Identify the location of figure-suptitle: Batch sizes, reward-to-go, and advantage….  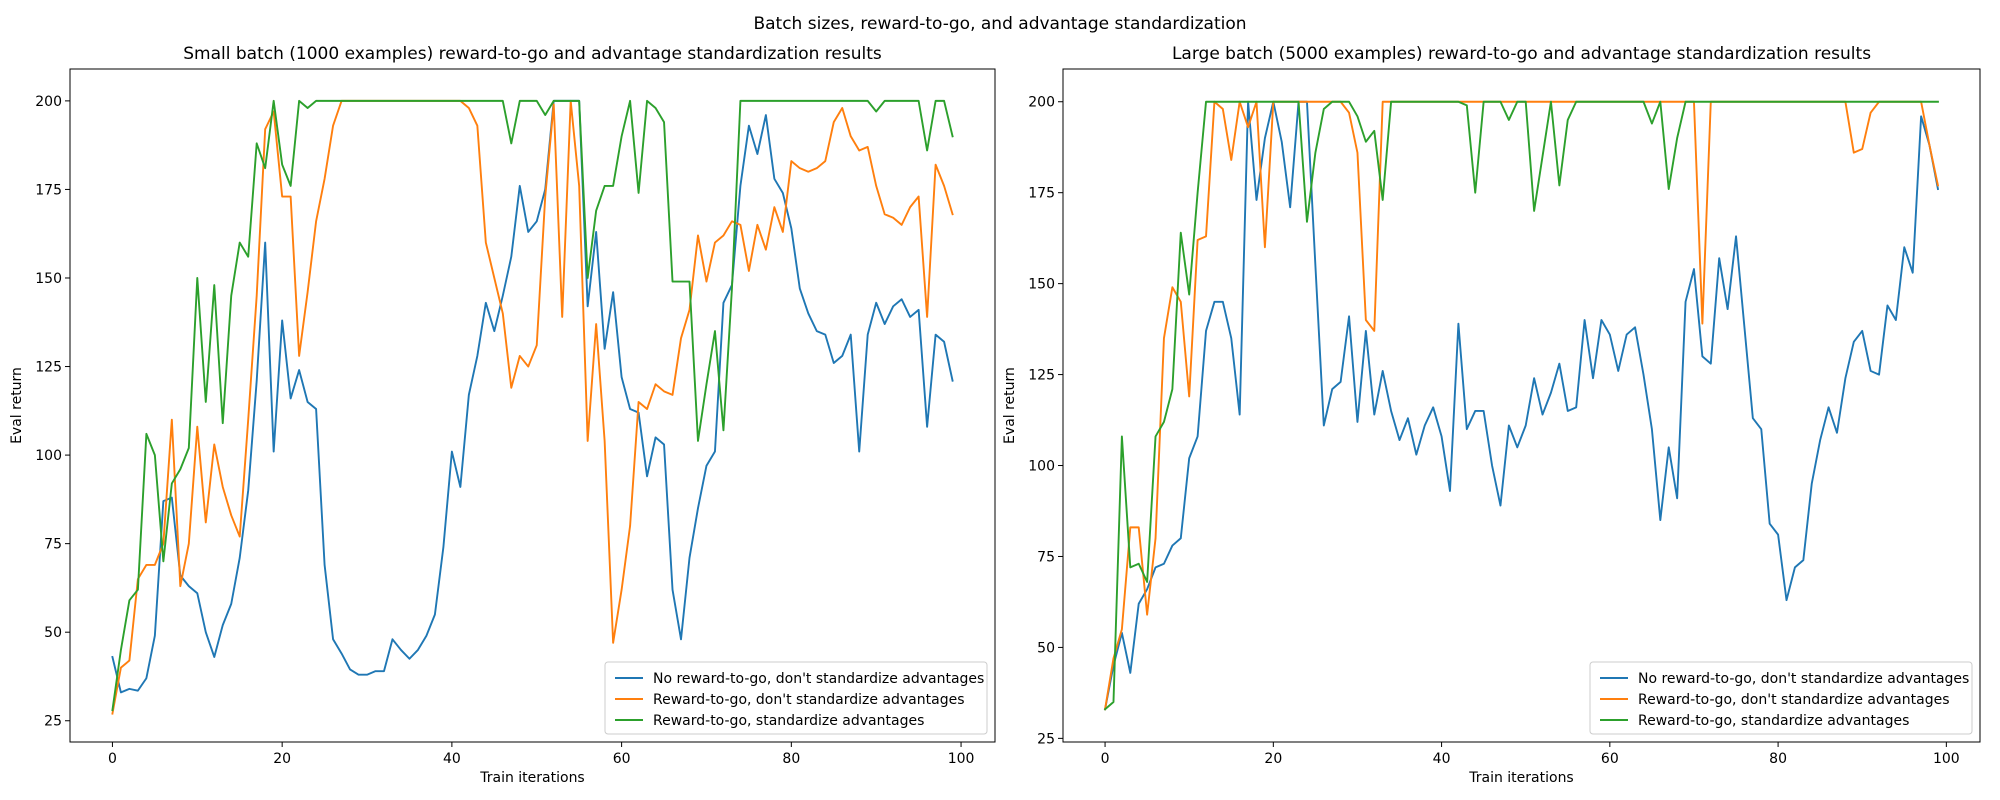
(999, 24).